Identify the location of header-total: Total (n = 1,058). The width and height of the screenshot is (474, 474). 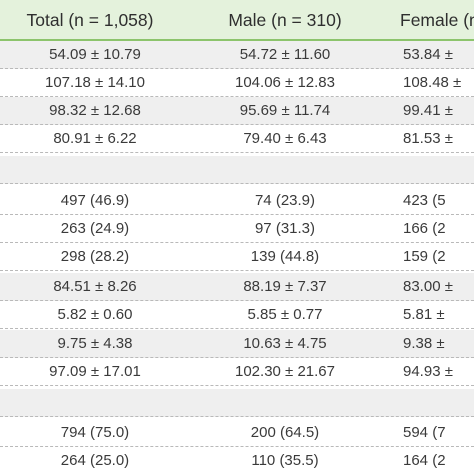
(90, 20).